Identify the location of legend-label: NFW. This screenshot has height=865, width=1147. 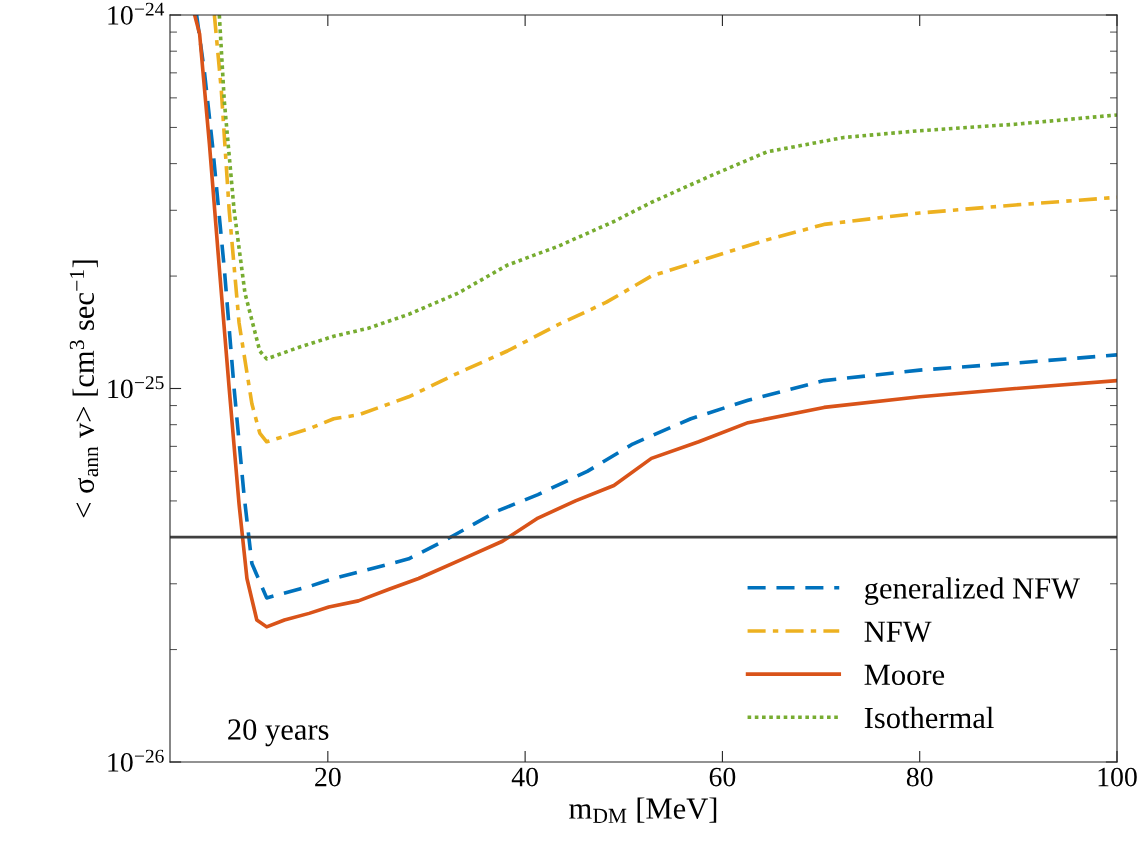
(898, 632).